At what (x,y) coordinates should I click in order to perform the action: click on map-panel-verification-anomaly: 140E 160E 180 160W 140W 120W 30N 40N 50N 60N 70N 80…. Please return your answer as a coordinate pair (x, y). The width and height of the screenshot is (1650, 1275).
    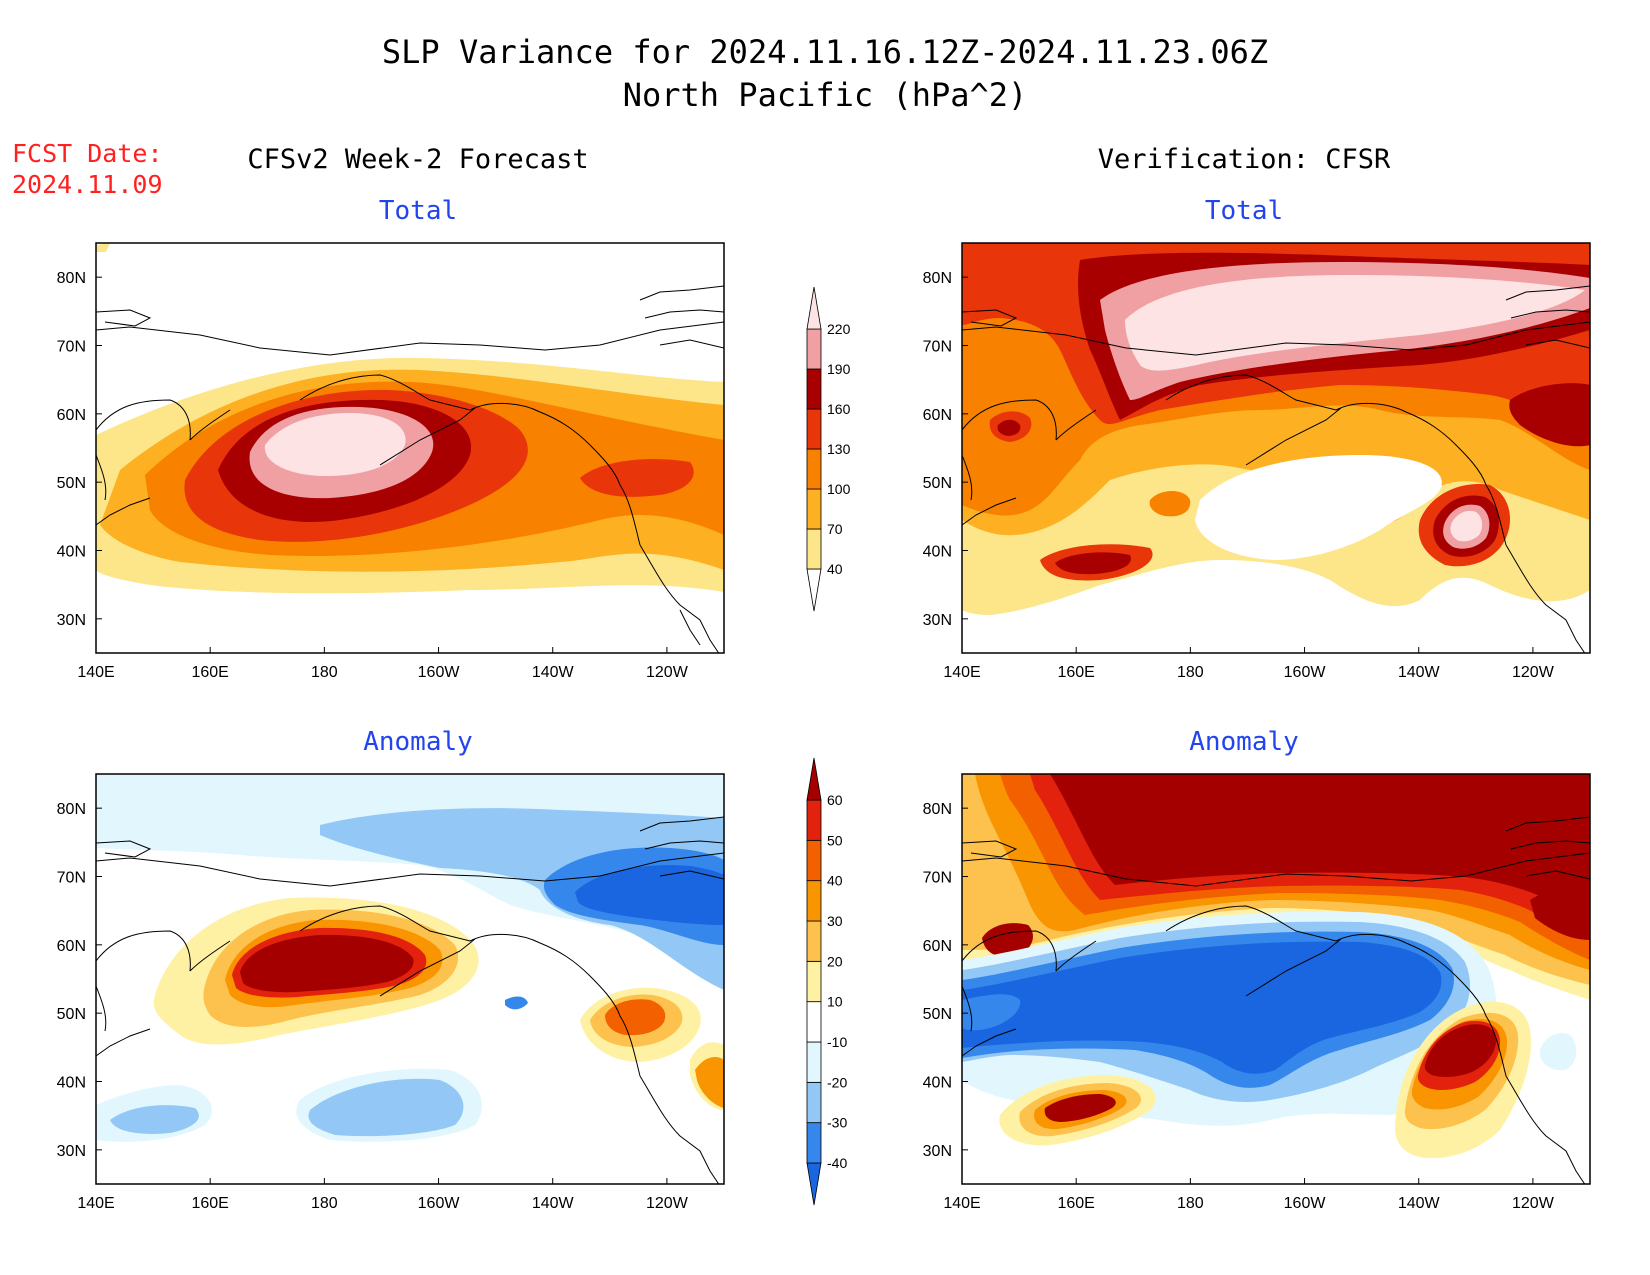
    Looking at the image, I should click on (1257, 992).